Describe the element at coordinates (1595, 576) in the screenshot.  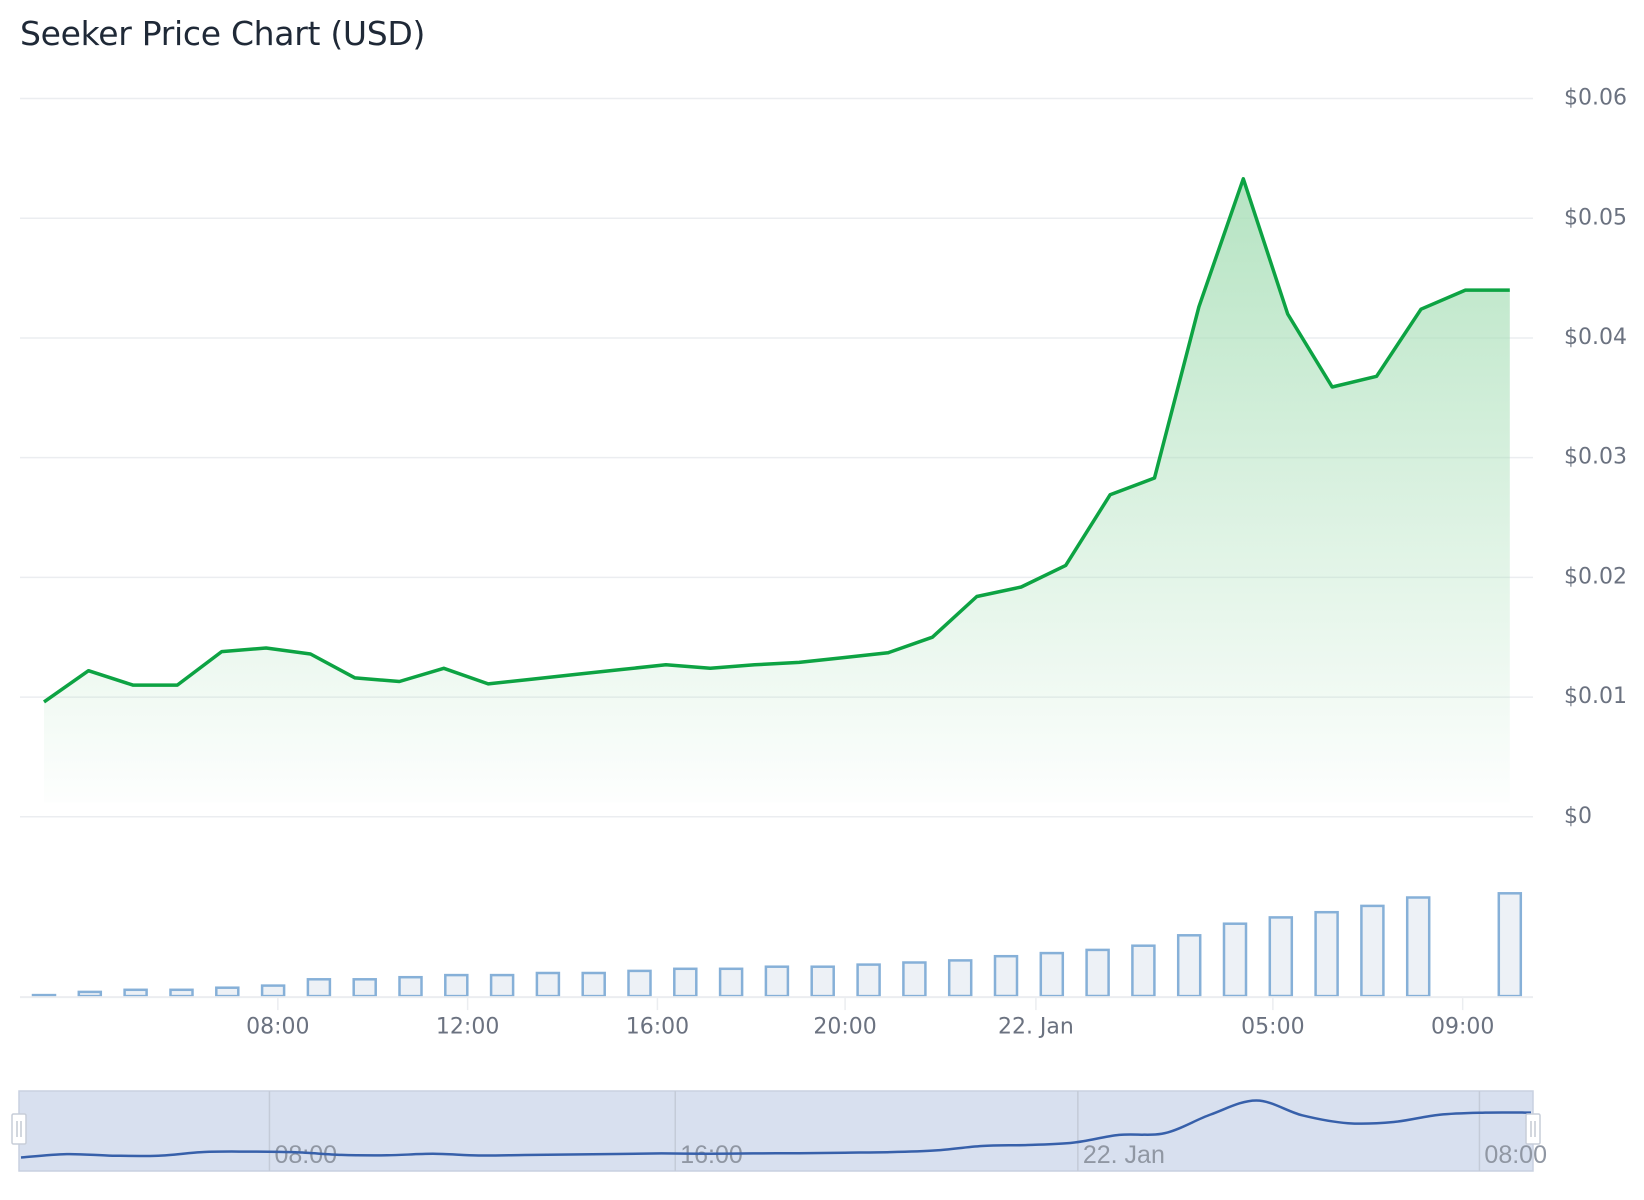
I see `y-tick-label: $0.02` at that location.